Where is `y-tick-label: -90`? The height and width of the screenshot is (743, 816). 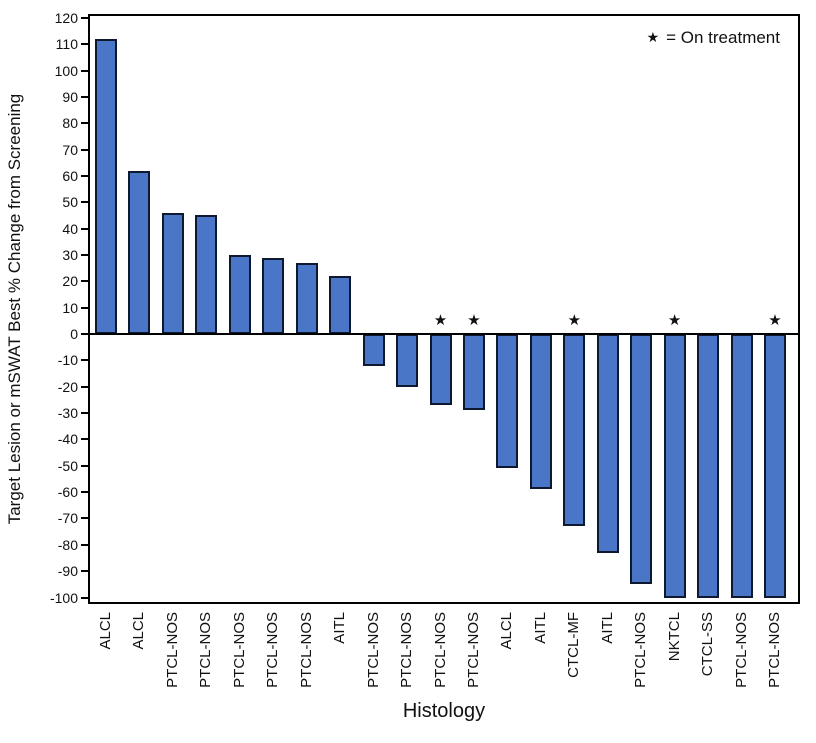 y-tick-label: -90 is located at coordinates (67, 571).